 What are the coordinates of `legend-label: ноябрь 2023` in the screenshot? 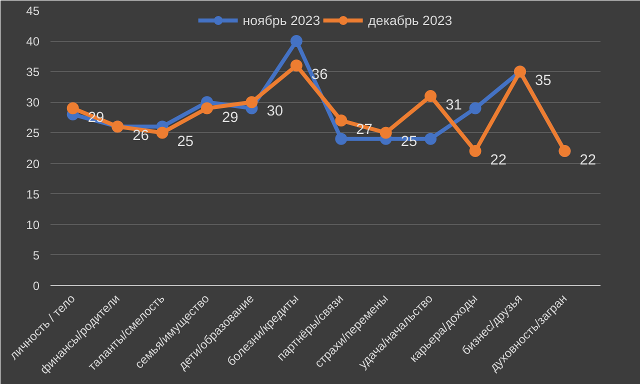 It's located at (281, 20).